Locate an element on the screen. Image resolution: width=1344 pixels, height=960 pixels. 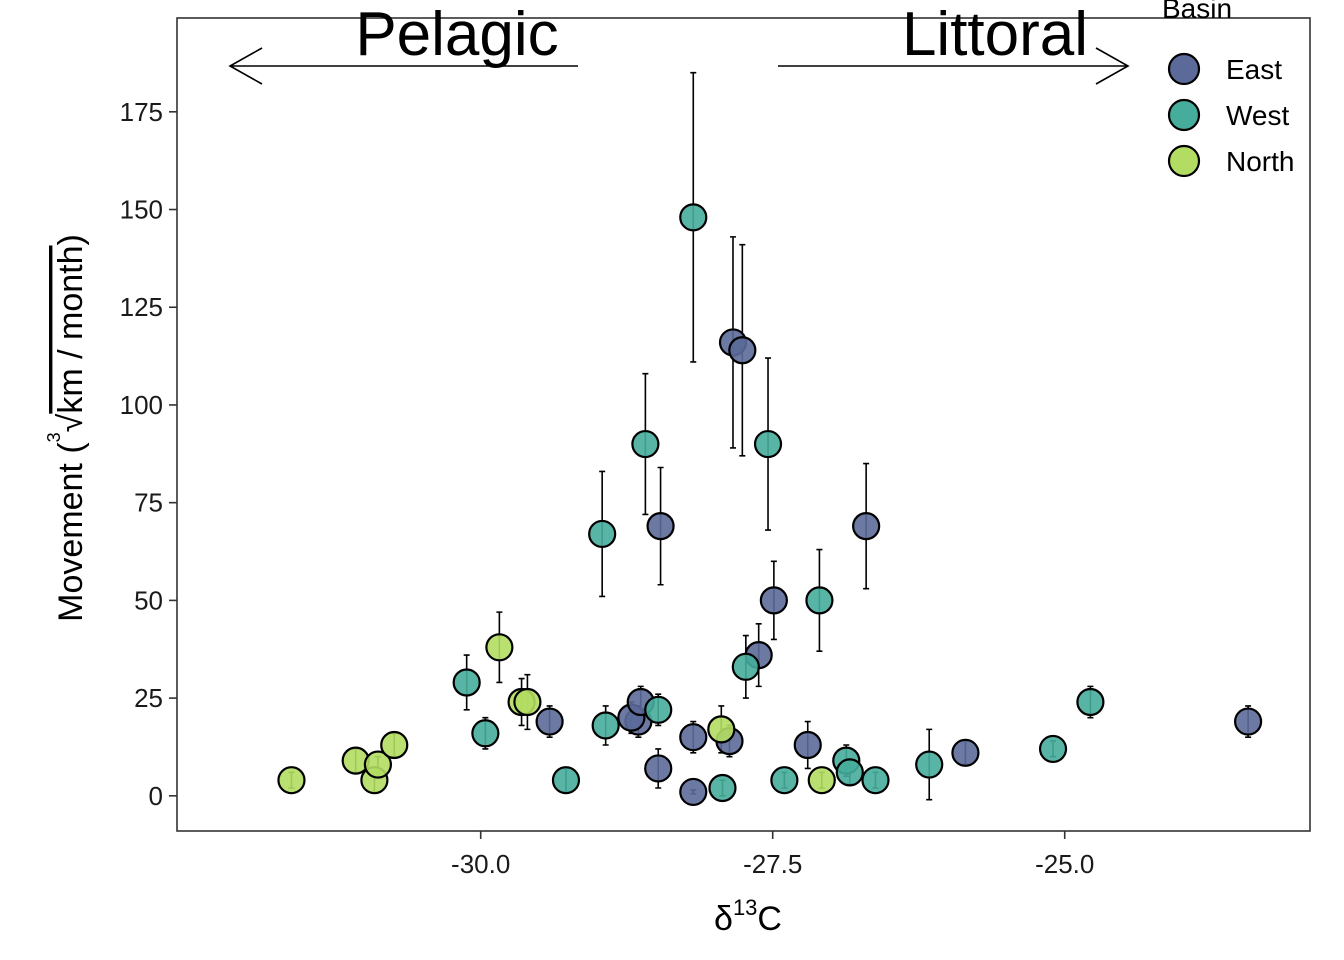
legend-title: Basin is located at coordinates (1197, 12).